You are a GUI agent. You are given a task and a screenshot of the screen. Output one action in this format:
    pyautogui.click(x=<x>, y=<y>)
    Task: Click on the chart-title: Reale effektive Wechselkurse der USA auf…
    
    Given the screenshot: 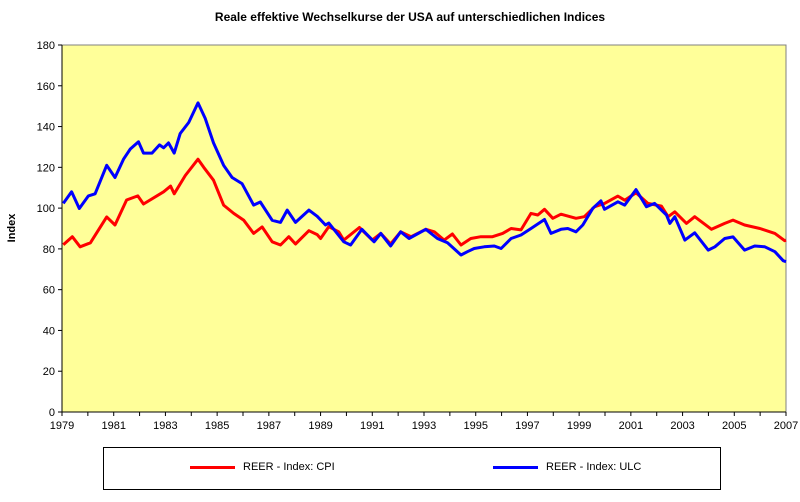 What is the action you would take?
    pyautogui.click(x=410, y=17)
    